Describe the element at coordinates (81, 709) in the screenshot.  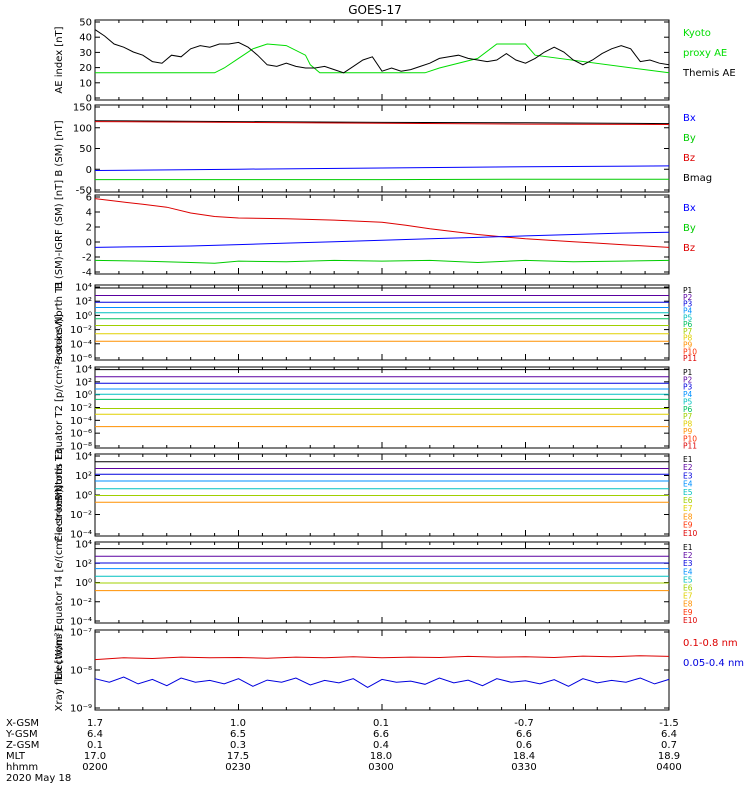
I see `y-tick-label: 10⁻⁹` at that location.